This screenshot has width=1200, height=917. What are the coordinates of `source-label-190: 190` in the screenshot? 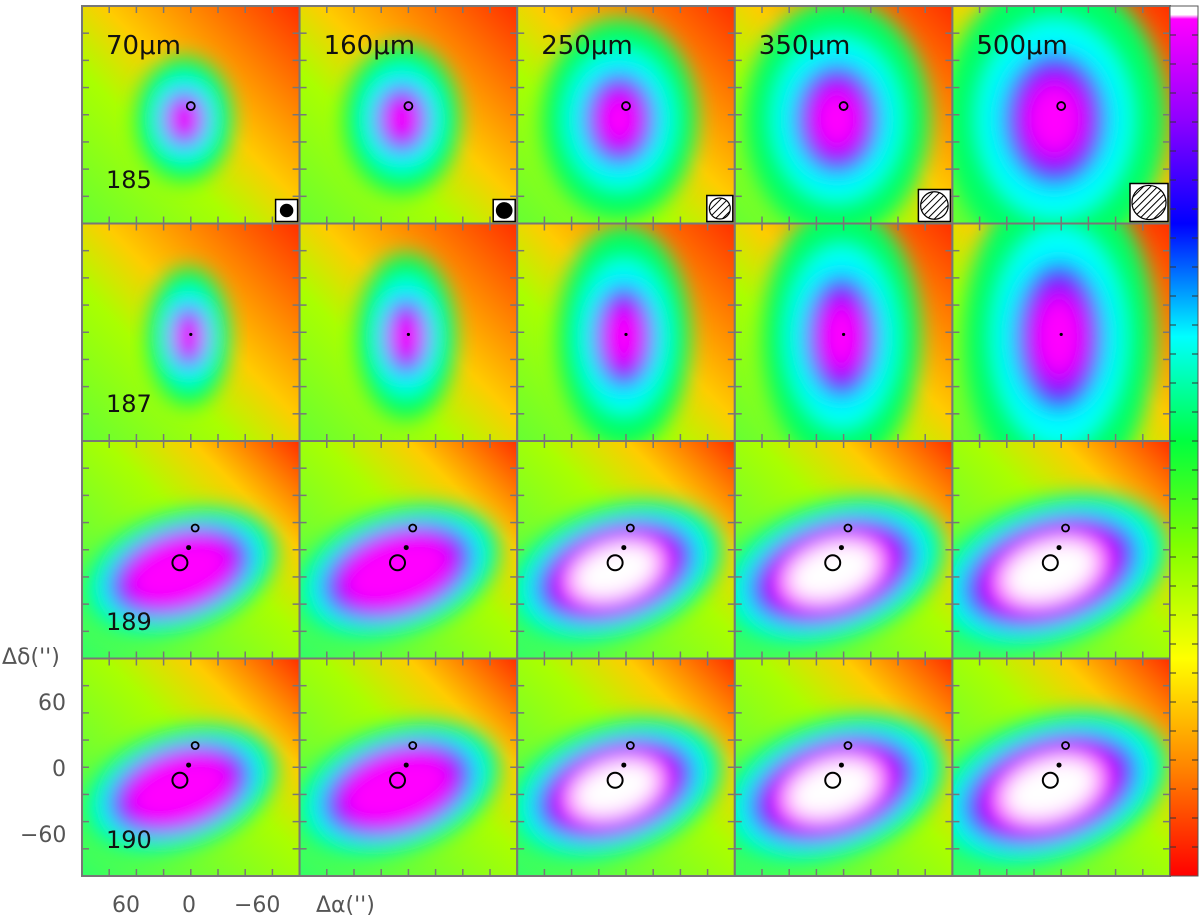 It's located at (129, 840).